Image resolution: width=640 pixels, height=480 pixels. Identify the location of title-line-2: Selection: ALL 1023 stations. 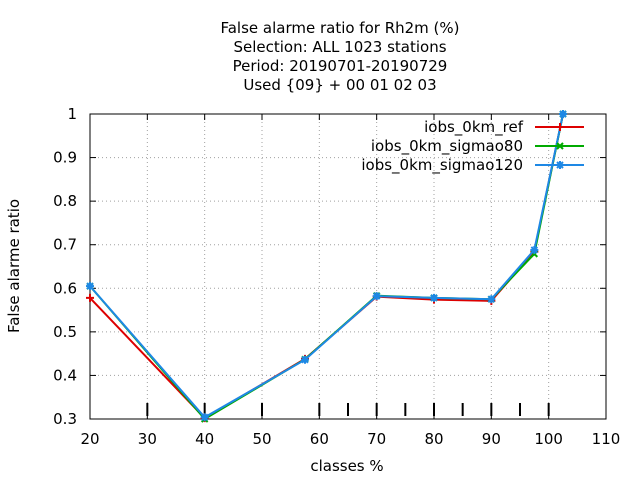
(339, 47).